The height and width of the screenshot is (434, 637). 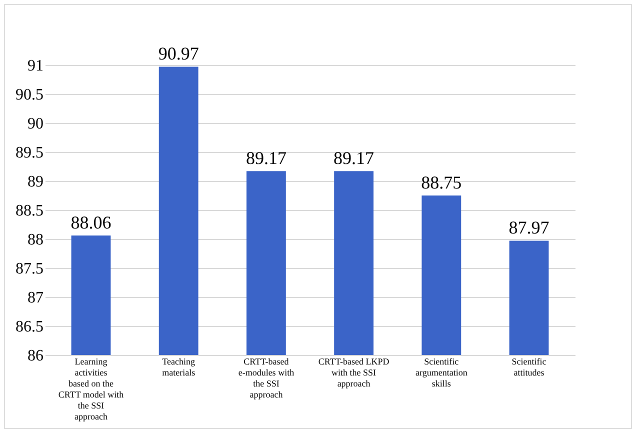 I want to click on x-tick-label: Learning activities based on the CRTT model with the SSI approach, so click(x=91, y=389).